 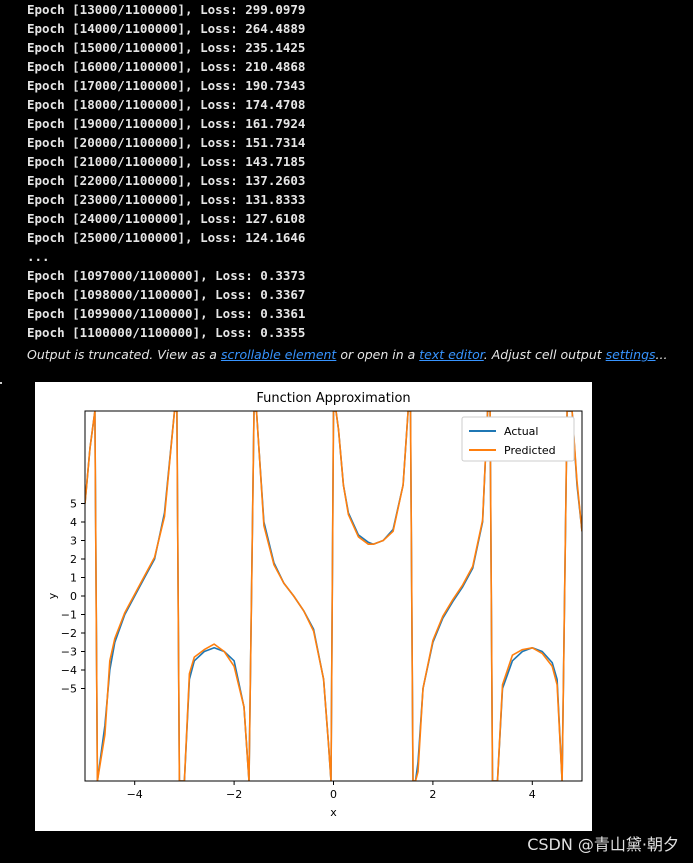 I want to click on truncation-middle: or open in a, so click(x=378, y=354).